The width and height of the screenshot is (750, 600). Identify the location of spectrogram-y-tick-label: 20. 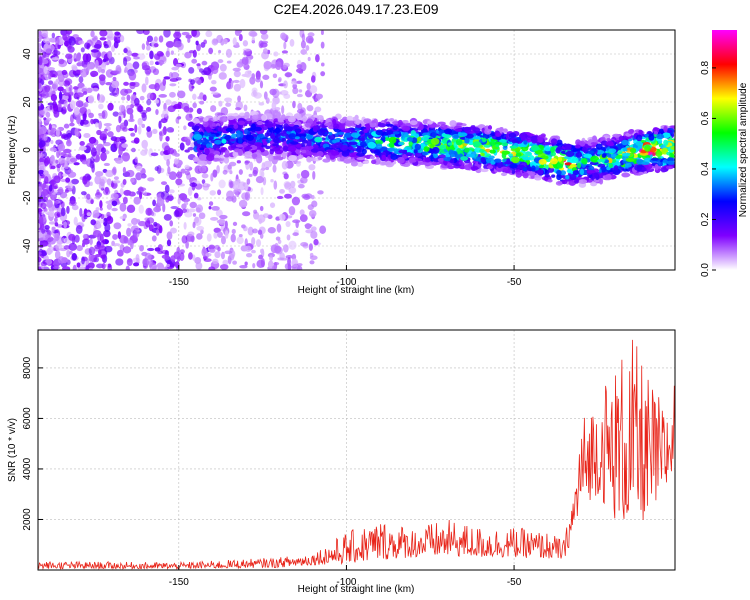
(27, 102).